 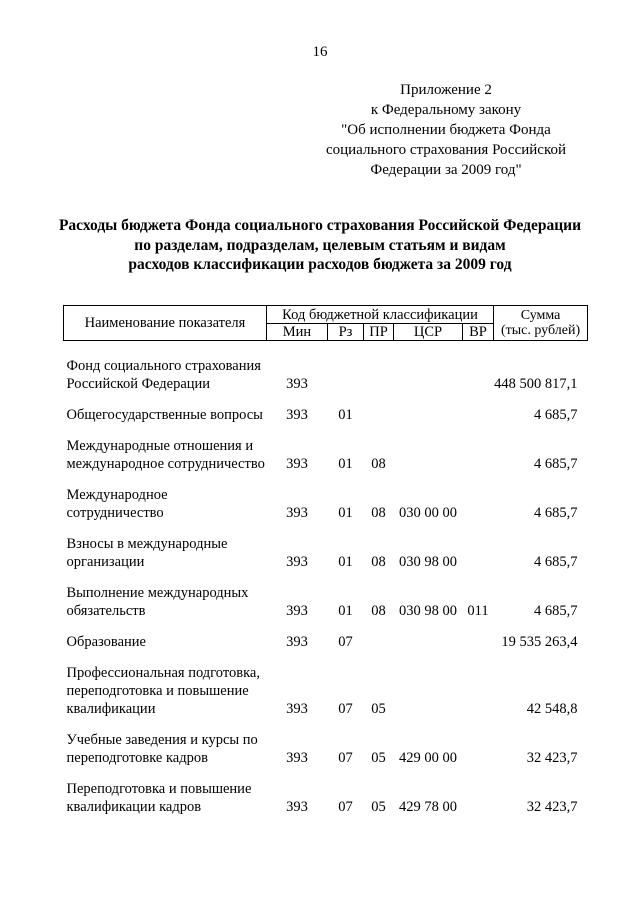 What do you see at coordinates (428, 807) in the screenshot?
I see `cell-csr: 429 78 00` at bounding box center [428, 807].